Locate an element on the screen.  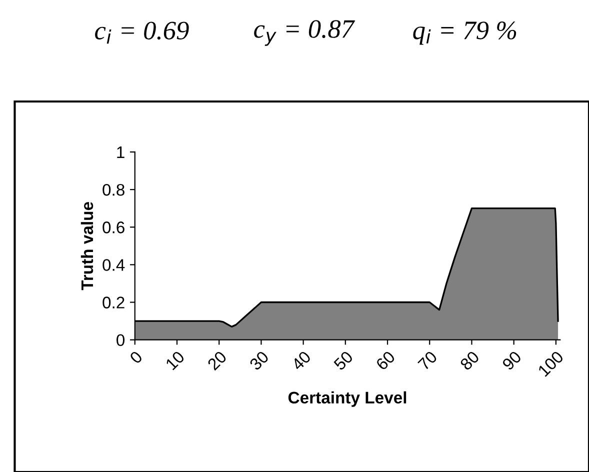
x-tick-label: 70 is located at coordinates (427, 360).